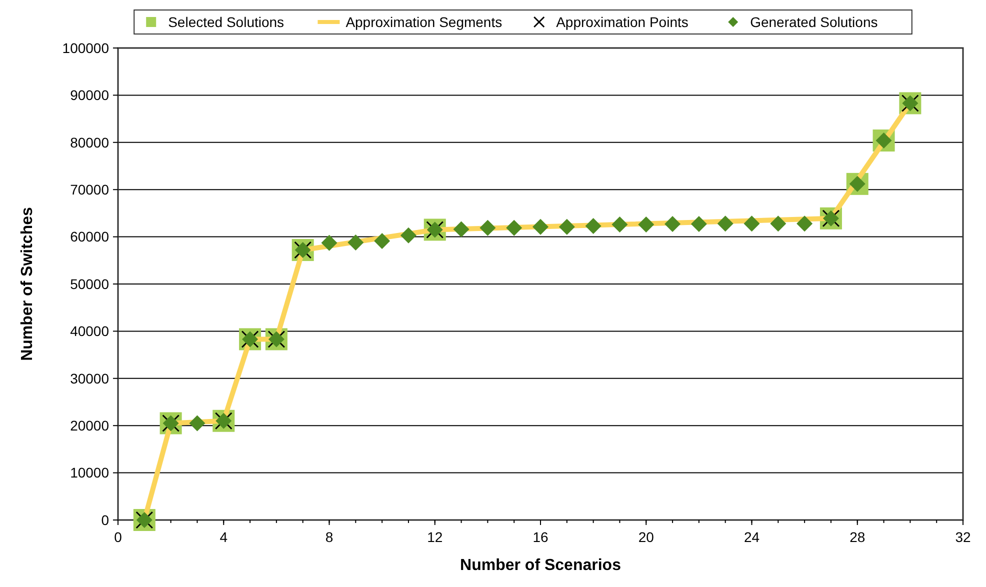 Image resolution: width=986 pixels, height=587 pixels. What do you see at coordinates (814, 22) in the screenshot?
I see `legend-label: Generated Solutions` at bounding box center [814, 22].